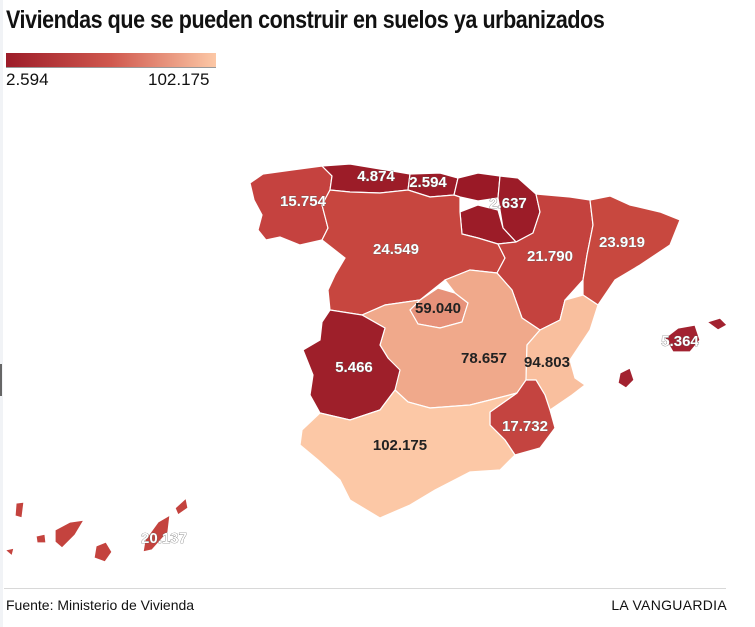  Describe the element at coordinates (164, 538) in the screenshot. I see `value-label-canarias: 20.137` at that location.